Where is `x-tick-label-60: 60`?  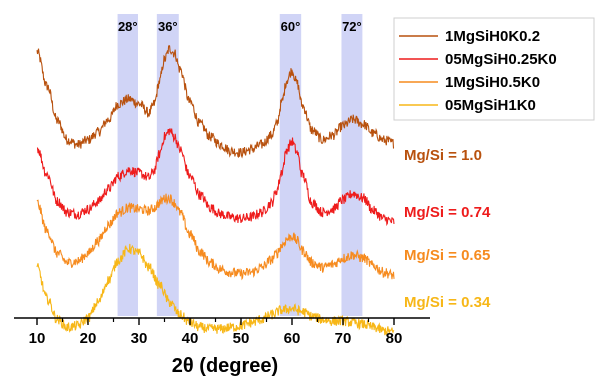
x-tick-label-60: 60 is located at coordinates (292, 338).